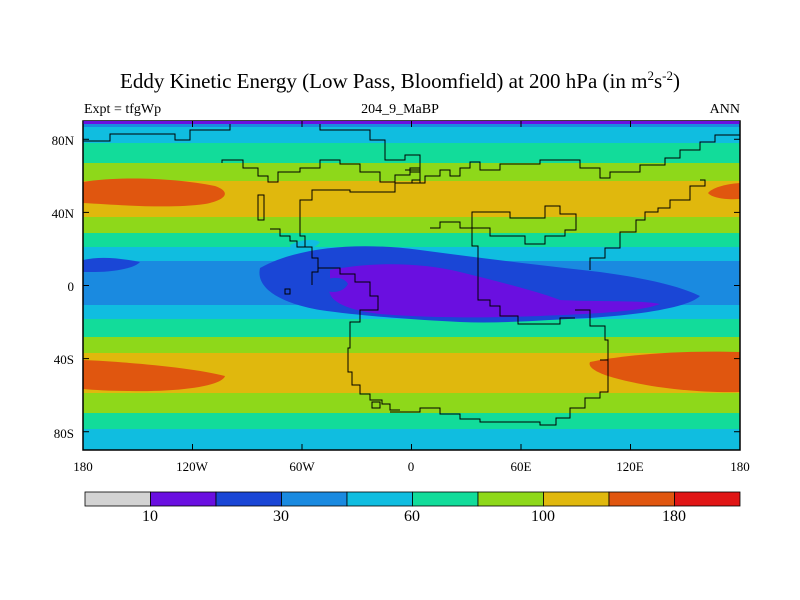 Image resolution: width=800 pixels, height=600 pixels. Describe the element at coordinates (123, 109) in the screenshot. I see `experiment-label: Expt = tfgWp` at that location.